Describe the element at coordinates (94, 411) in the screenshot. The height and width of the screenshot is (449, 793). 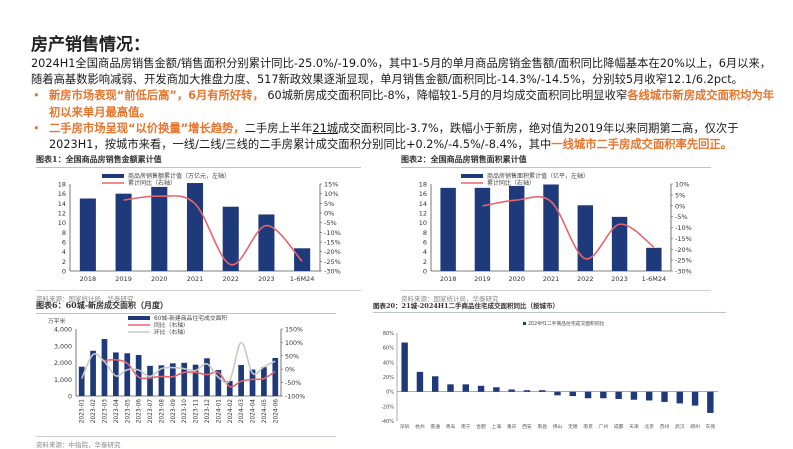
I see `svg-text: 2023-02` at that location.